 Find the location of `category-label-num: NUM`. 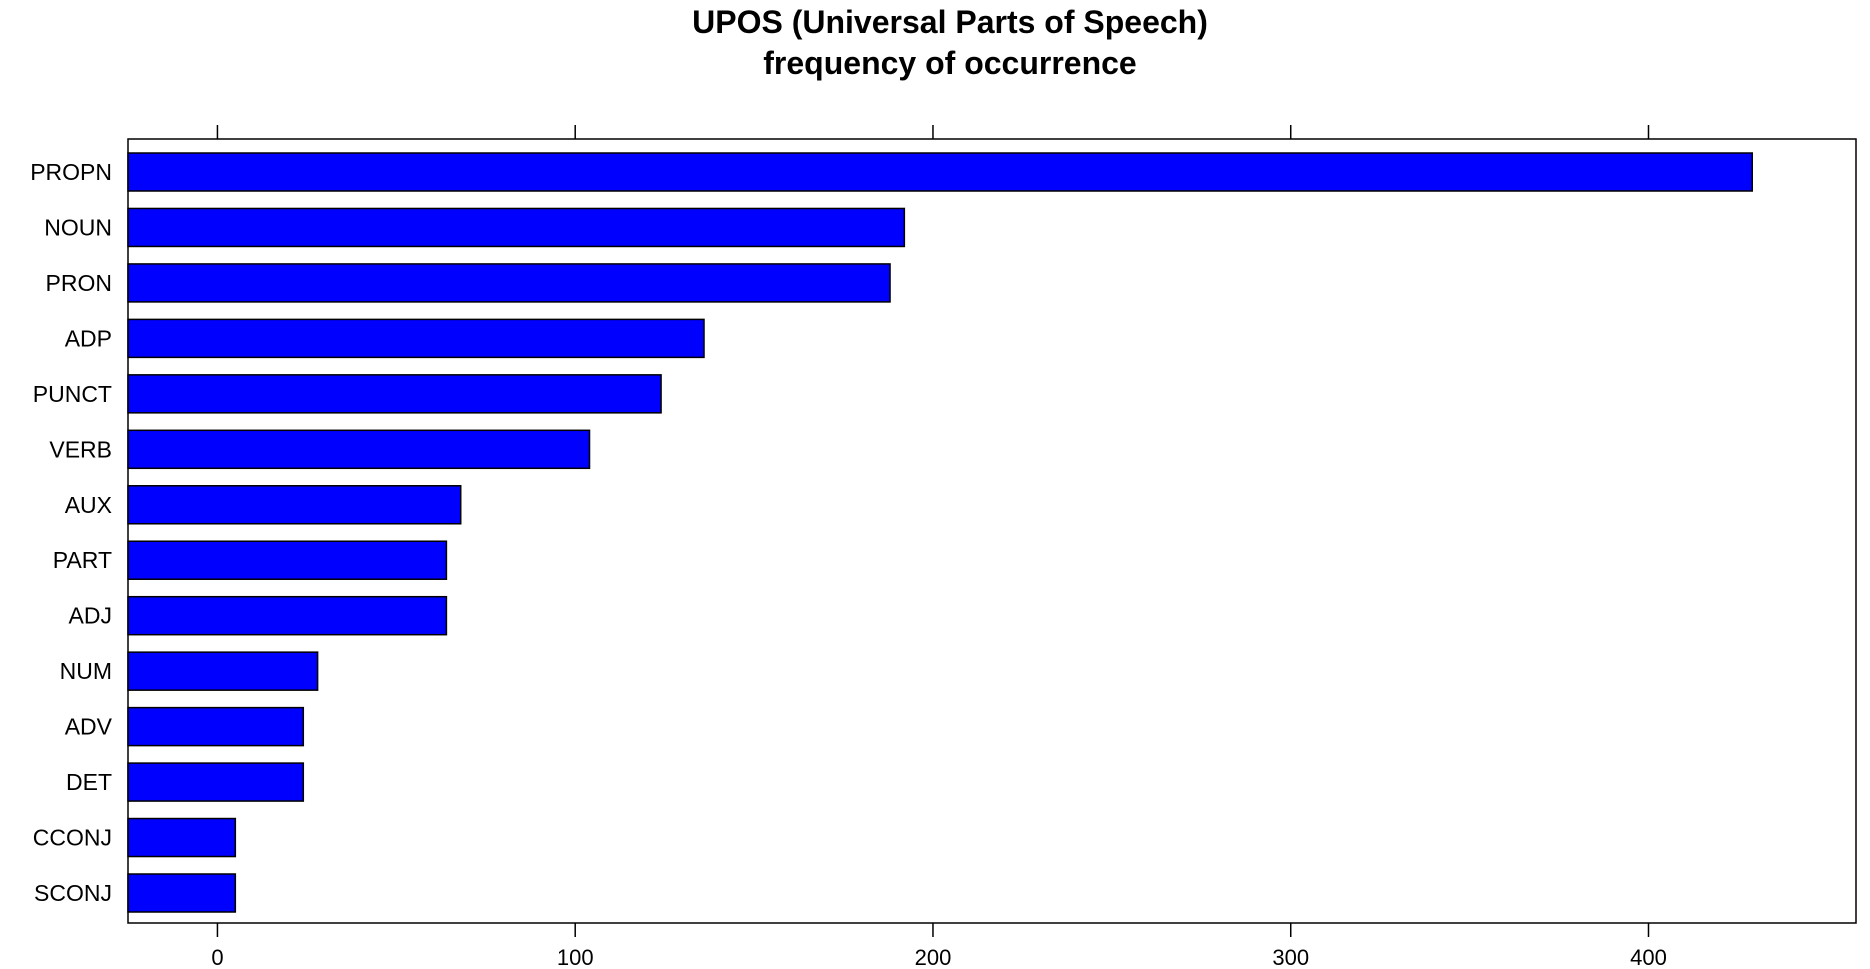

category-label-num: NUM is located at coordinates (86, 671).